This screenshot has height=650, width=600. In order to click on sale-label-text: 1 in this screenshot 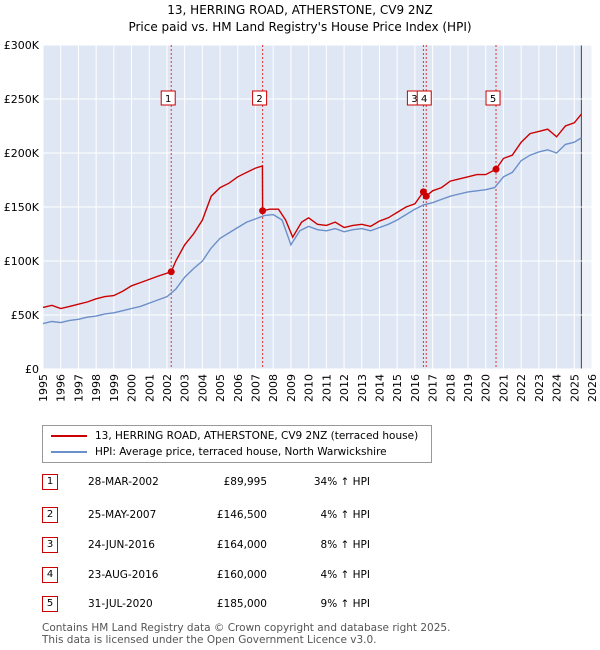, I will do `click(168, 99)`.